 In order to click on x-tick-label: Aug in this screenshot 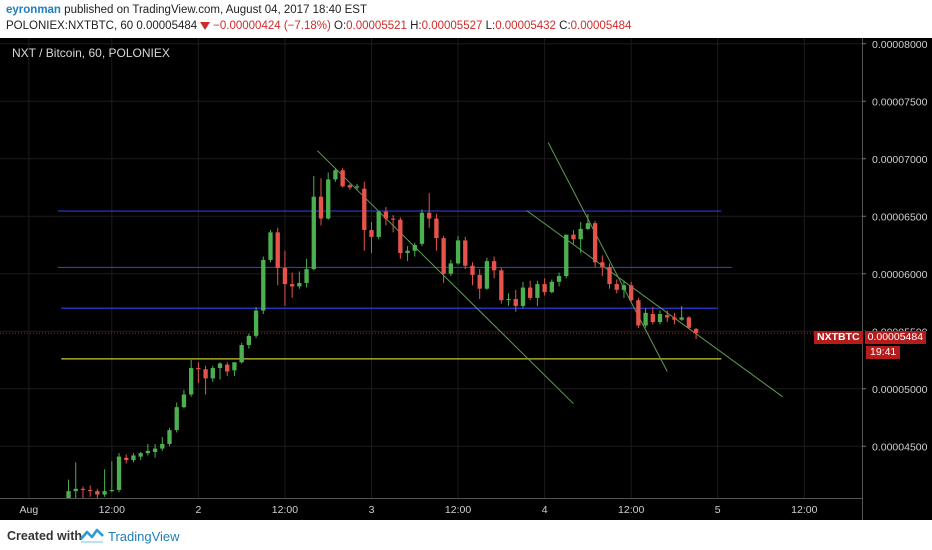, I will do `click(29, 510)`.